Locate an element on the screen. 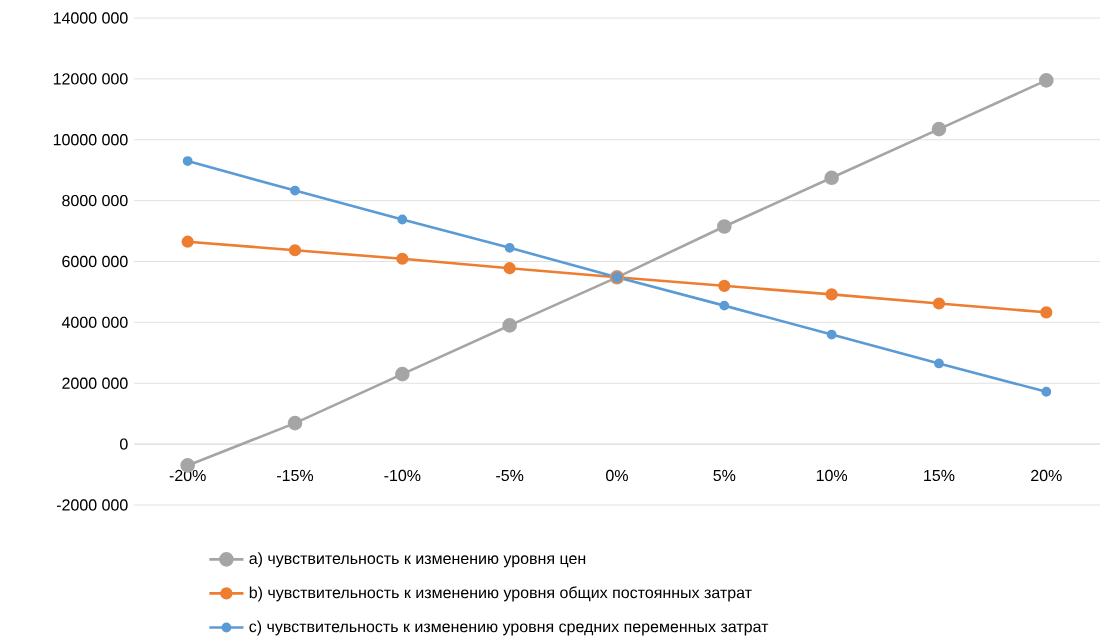 The image size is (1110, 637). x-tick-label: 15% is located at coordinates (939, 475).